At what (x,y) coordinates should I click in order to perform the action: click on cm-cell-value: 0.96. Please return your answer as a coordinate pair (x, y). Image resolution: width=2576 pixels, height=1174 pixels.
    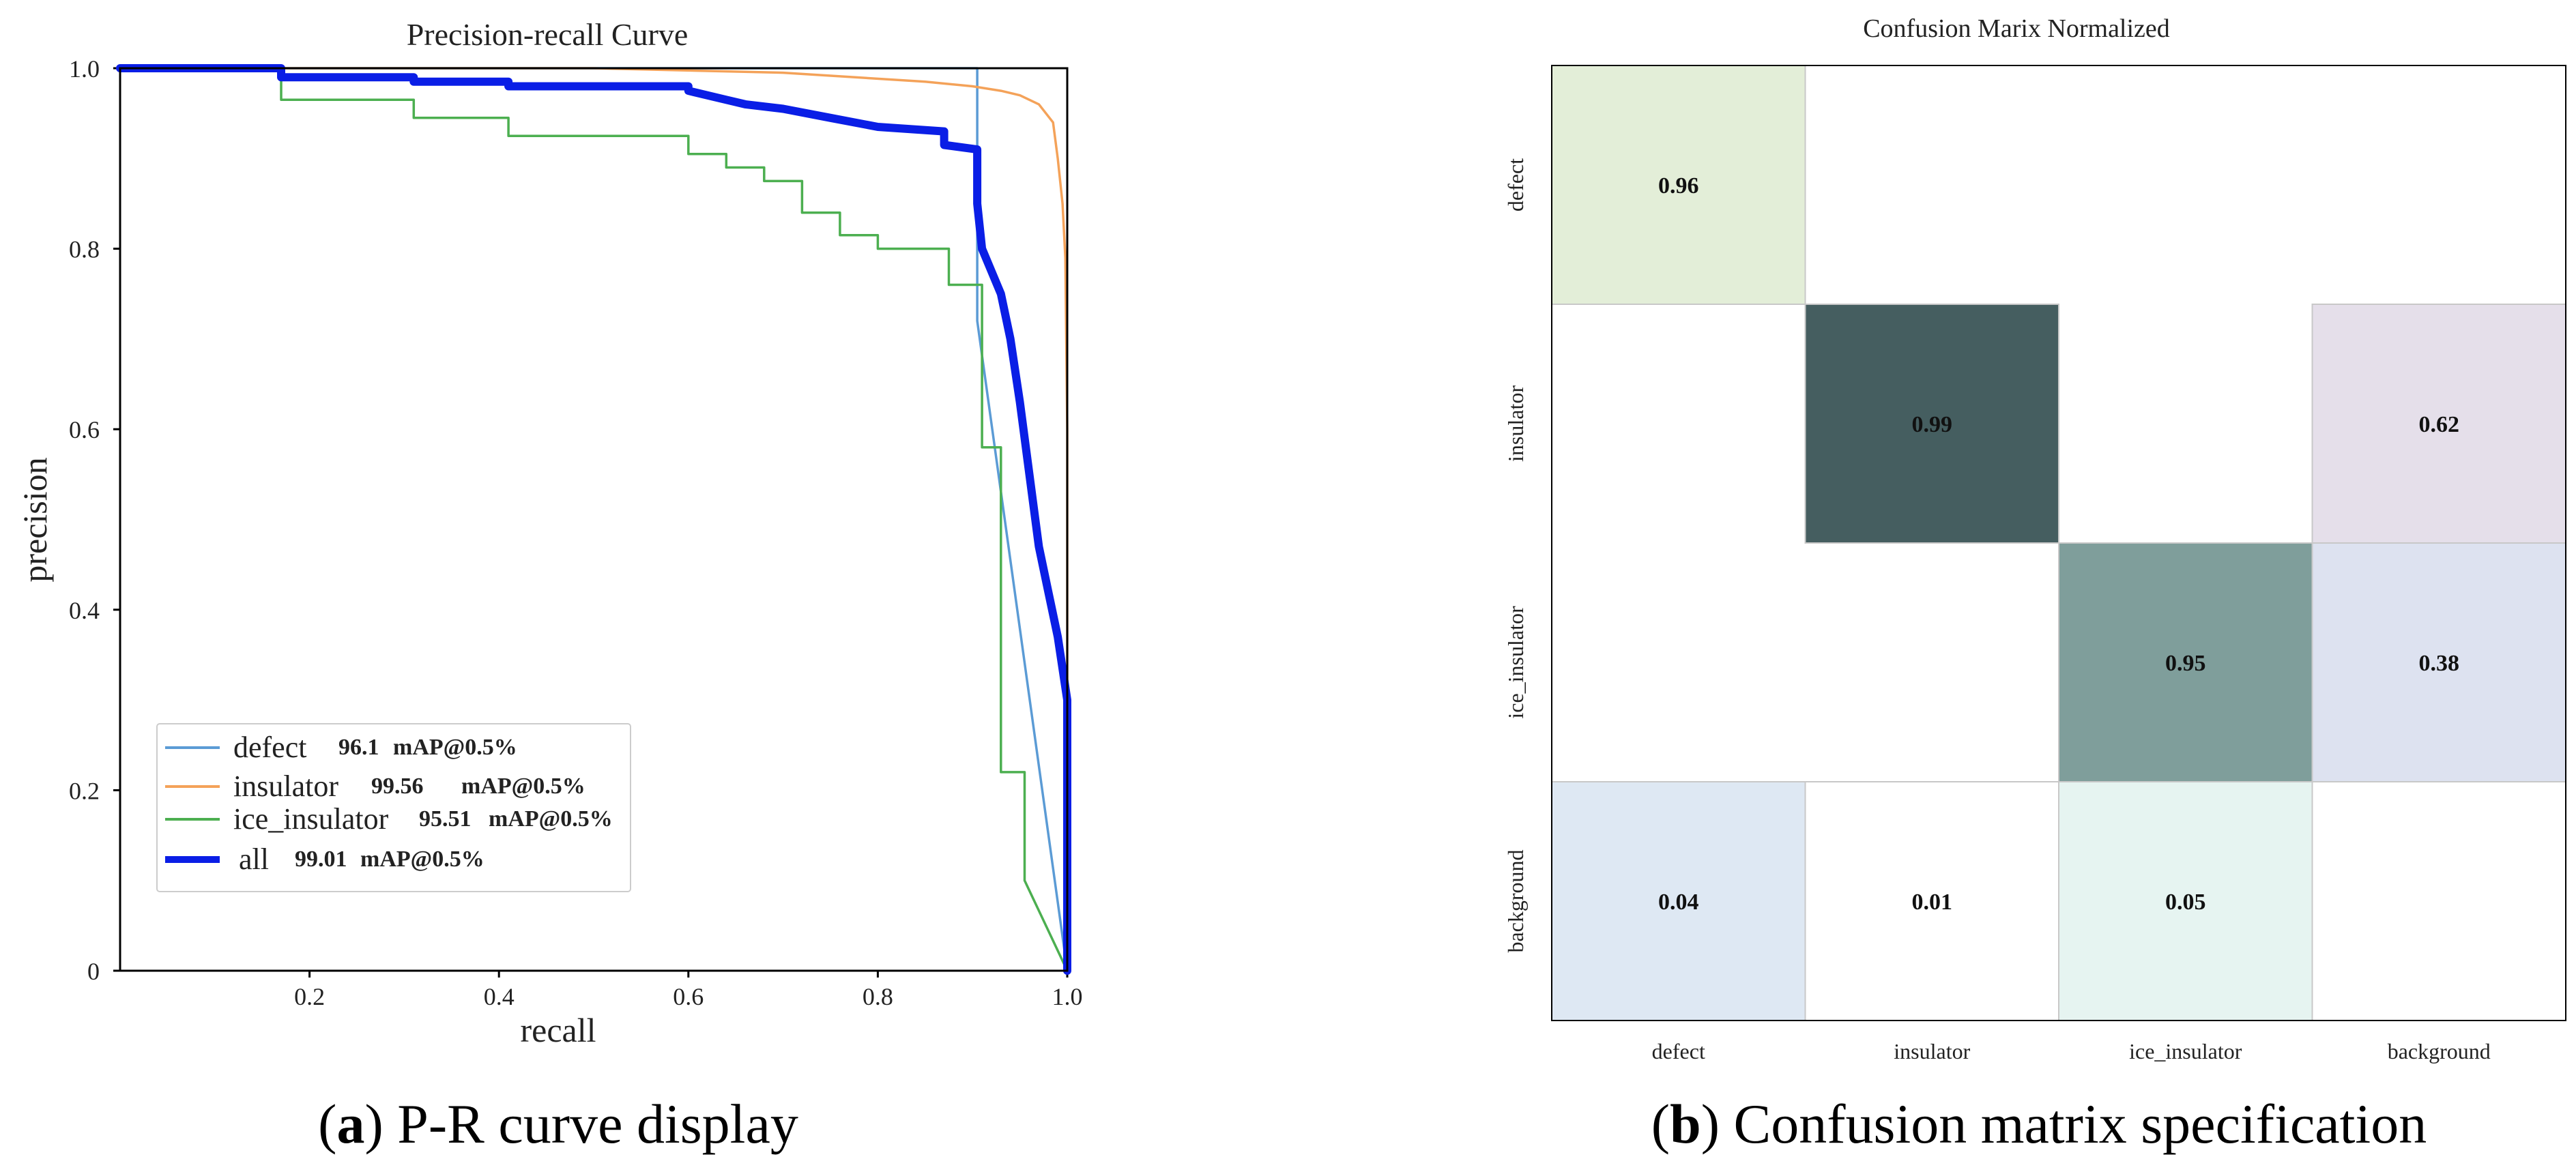
    Looking at the image, I should click on (1678, 186).